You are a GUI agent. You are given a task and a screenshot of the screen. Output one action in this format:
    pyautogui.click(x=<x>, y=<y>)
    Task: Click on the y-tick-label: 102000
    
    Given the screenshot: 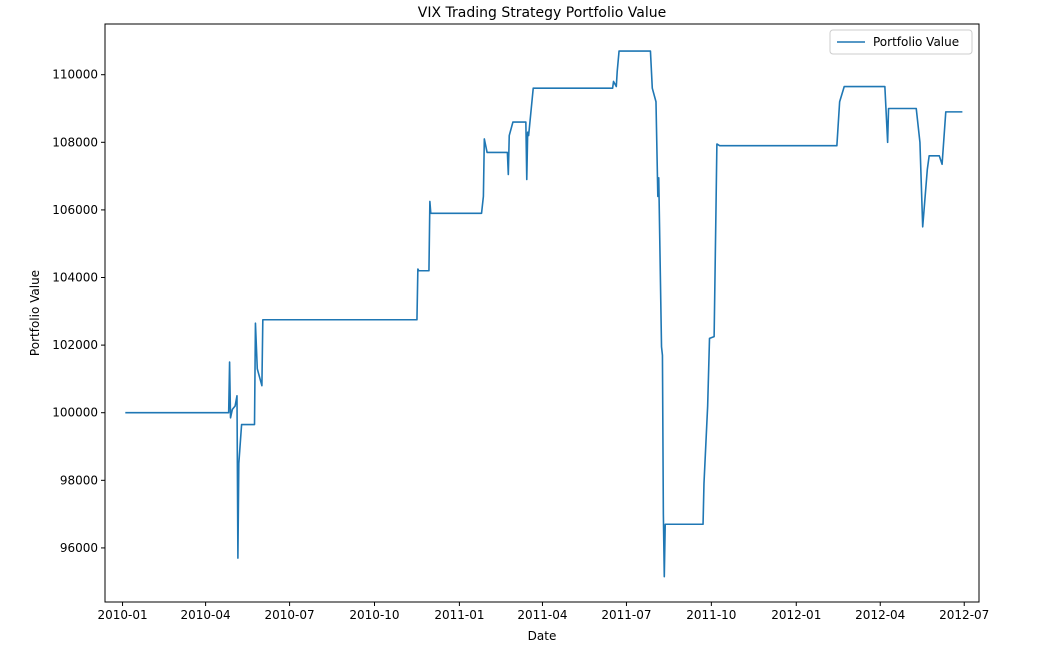 What is the action you would take?
    pyautogui.click(x=75, y=345)
    